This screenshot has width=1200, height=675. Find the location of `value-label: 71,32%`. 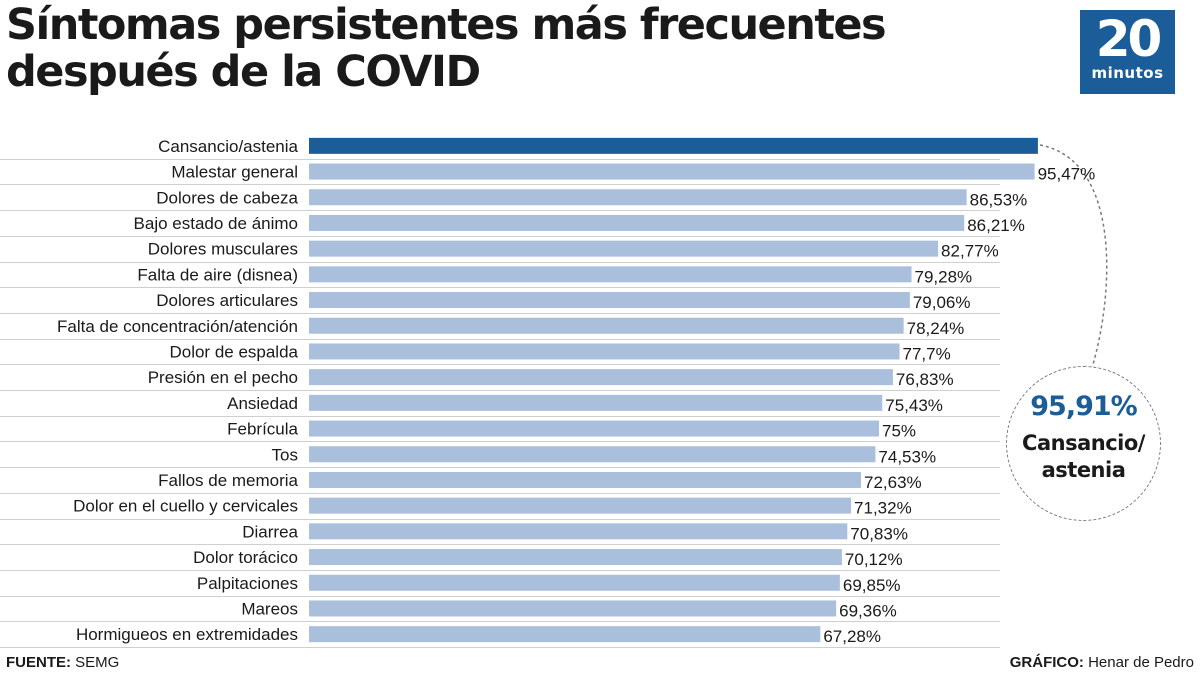

value-label: 71,32% is located at coordinates (883, 508).